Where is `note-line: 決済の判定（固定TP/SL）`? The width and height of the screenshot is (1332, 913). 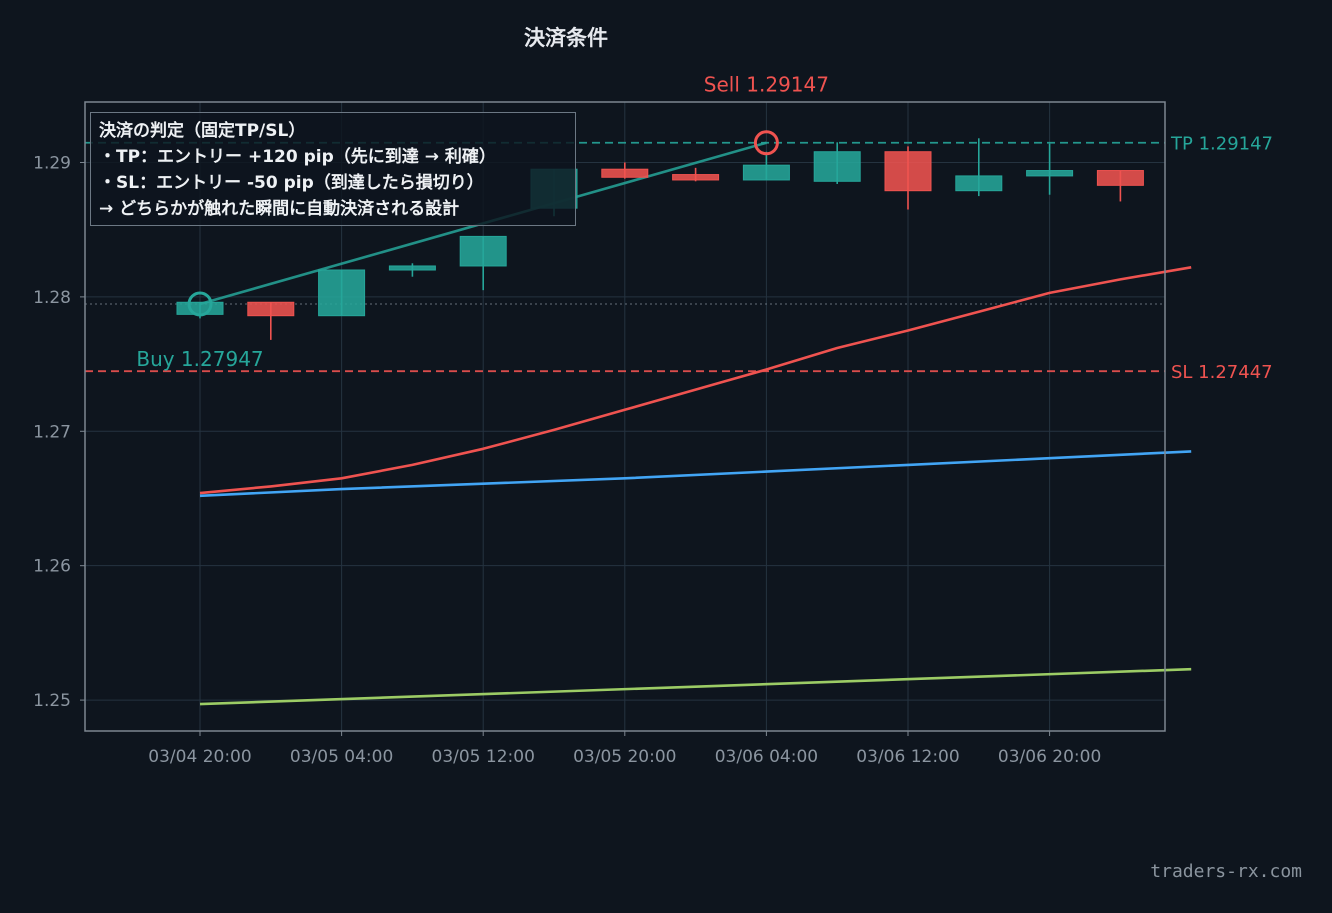
note-line: 決済の判定（固定TP/SL） is located at coordinates (202, 131).